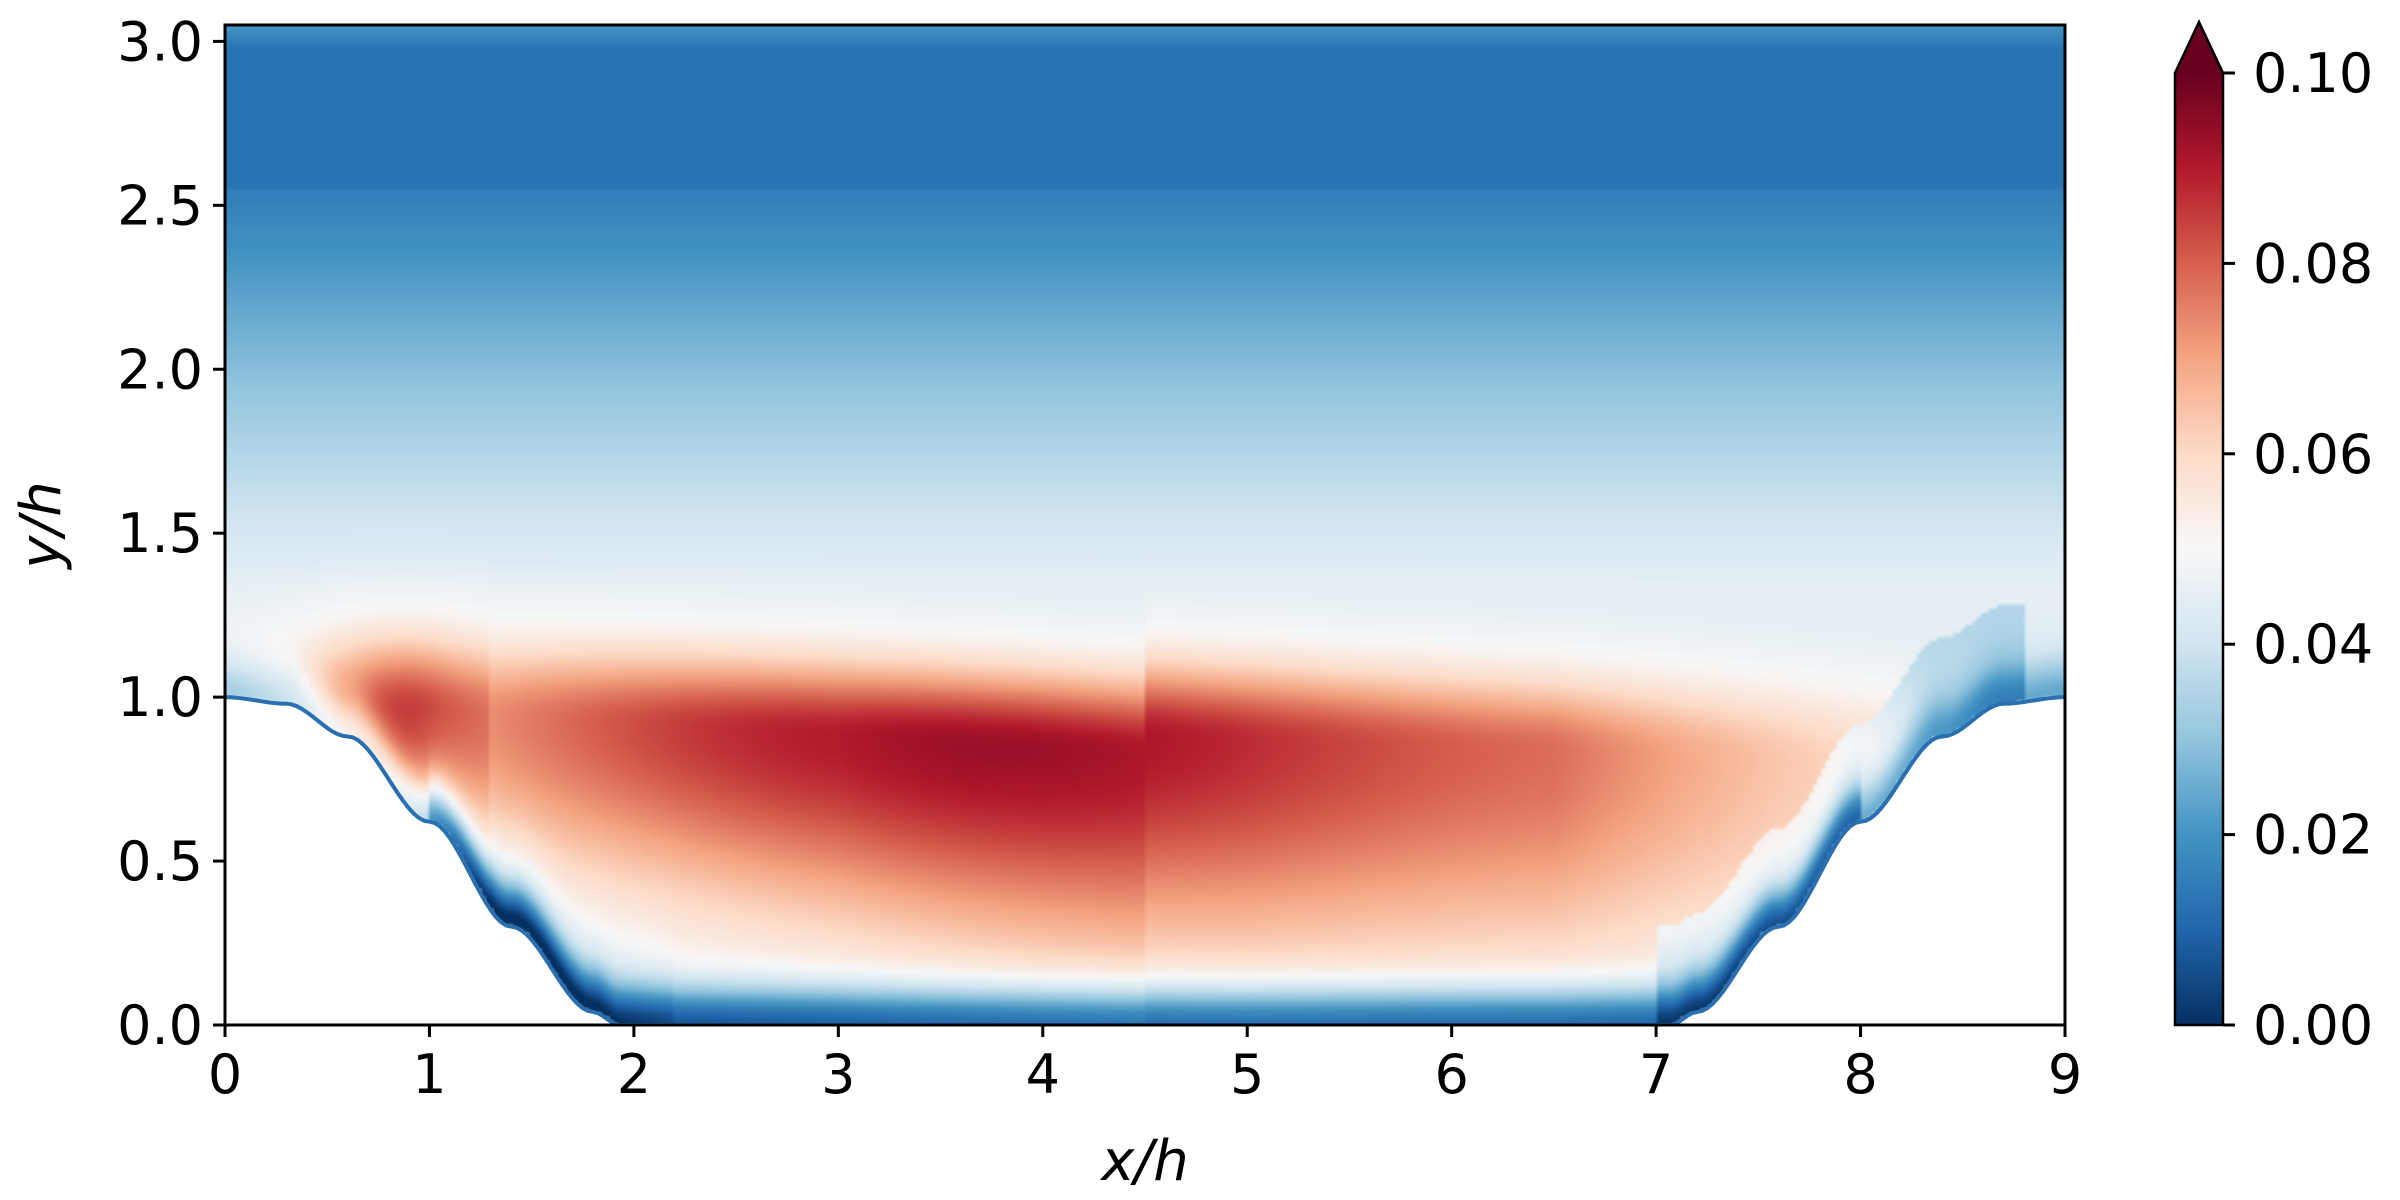  Describe the element at coordinates (160, 369) in the screenshot. I see `y-tick-label: 2.0` at that location.